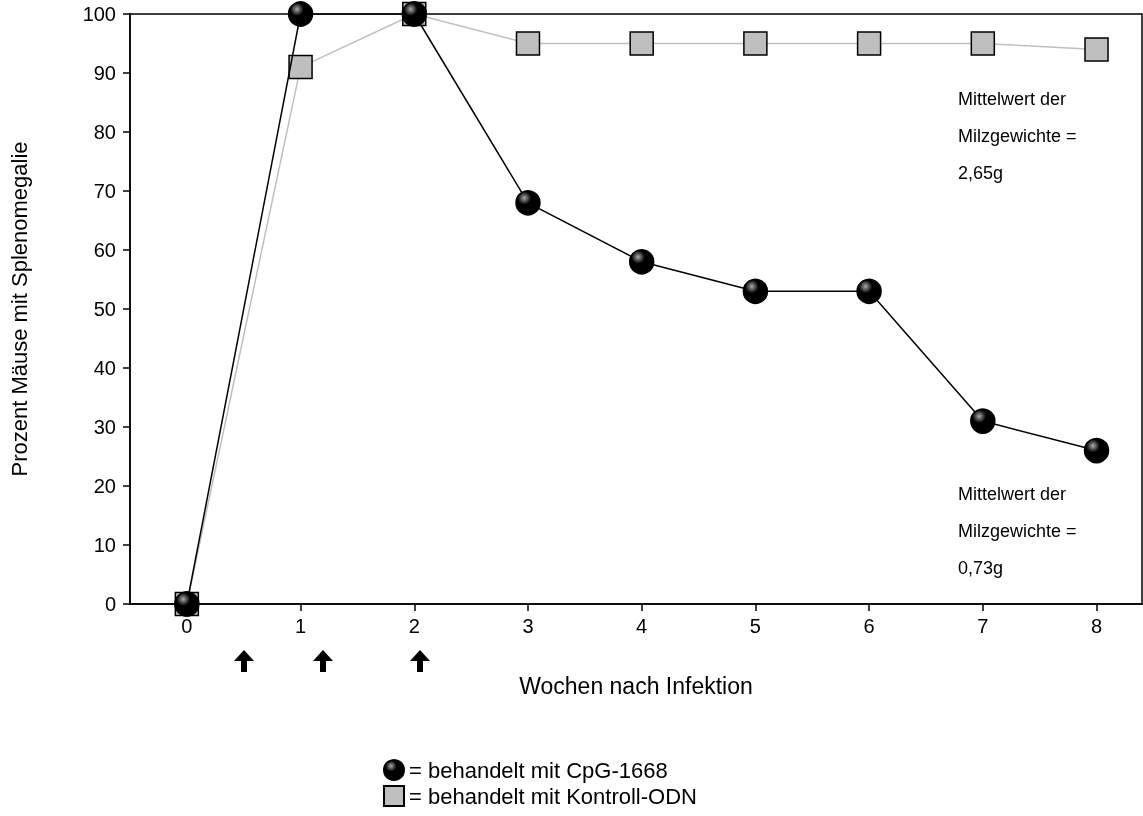 This screenshot has height=816, width=1143. What do you see at coordinates (104, 368) in the screenshot?
I see `y-tick-label: 40` at bounding box center [104, 368].